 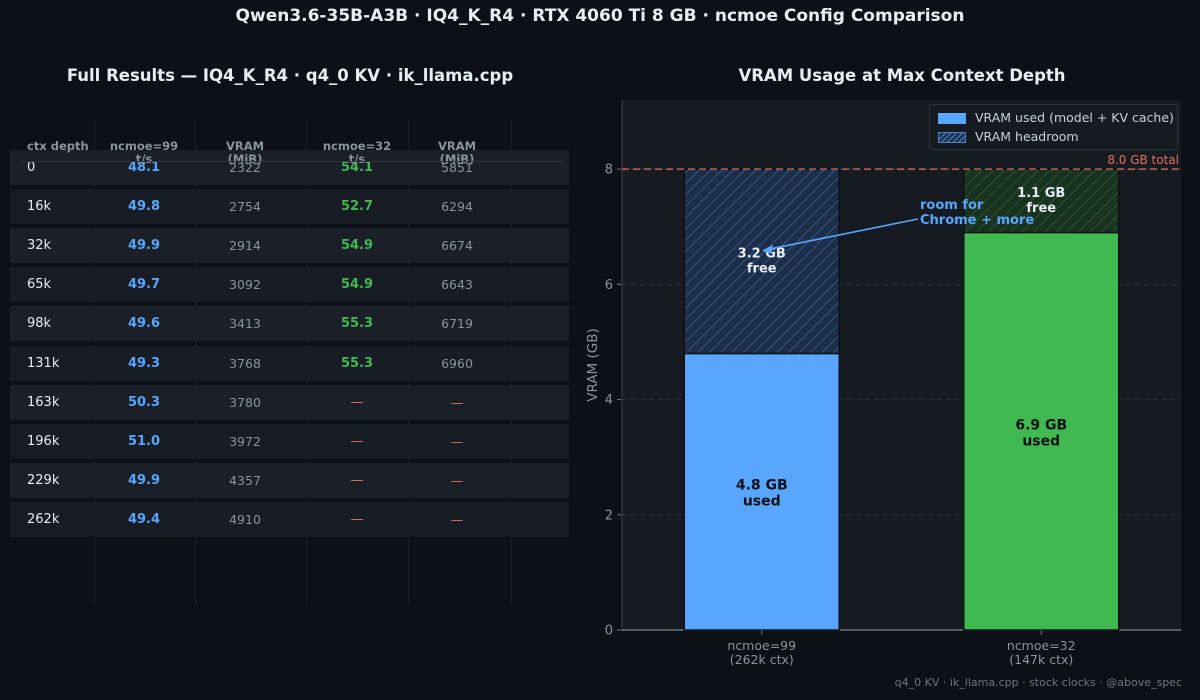 I want to click on table-row: 32k 49.9 2914 54.9 6674, so click(x=289, y=246).